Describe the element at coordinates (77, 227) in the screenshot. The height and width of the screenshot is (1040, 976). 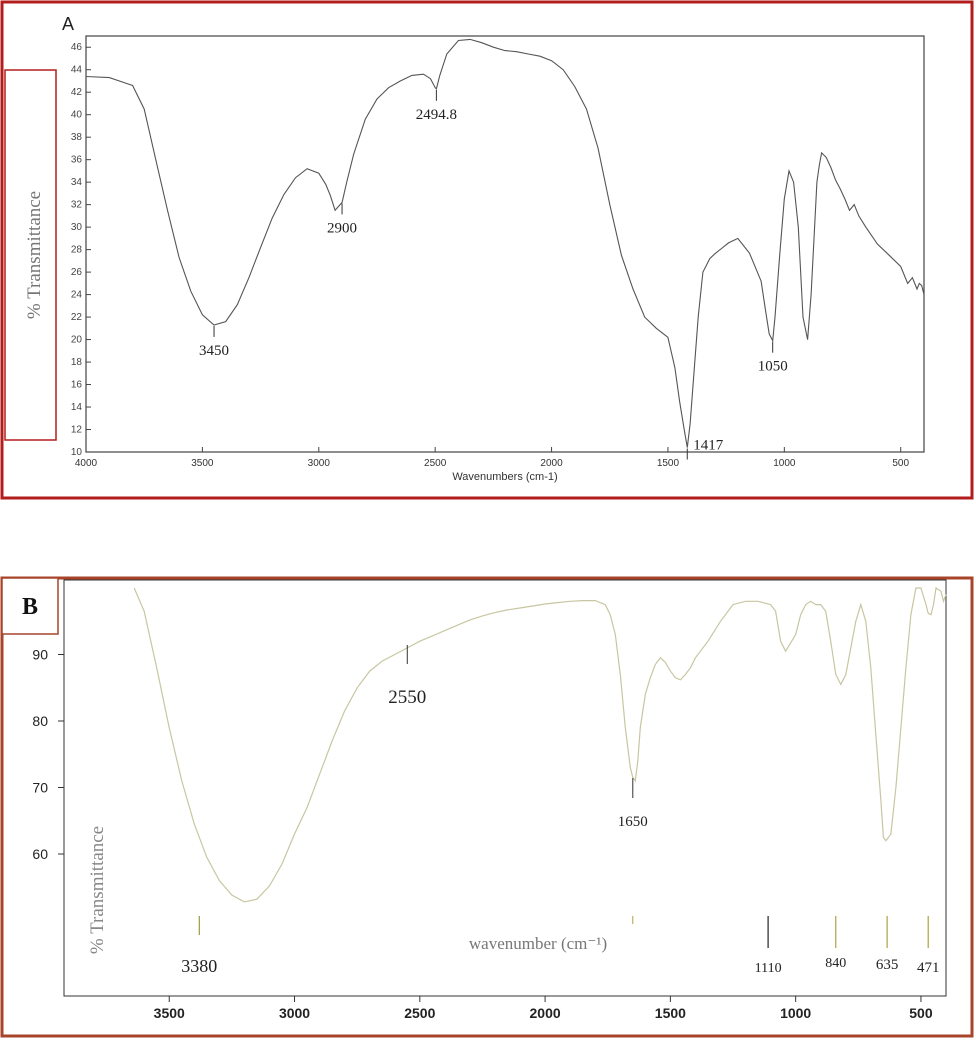
I see `panel-a-y-tick-label: 30` at that location.